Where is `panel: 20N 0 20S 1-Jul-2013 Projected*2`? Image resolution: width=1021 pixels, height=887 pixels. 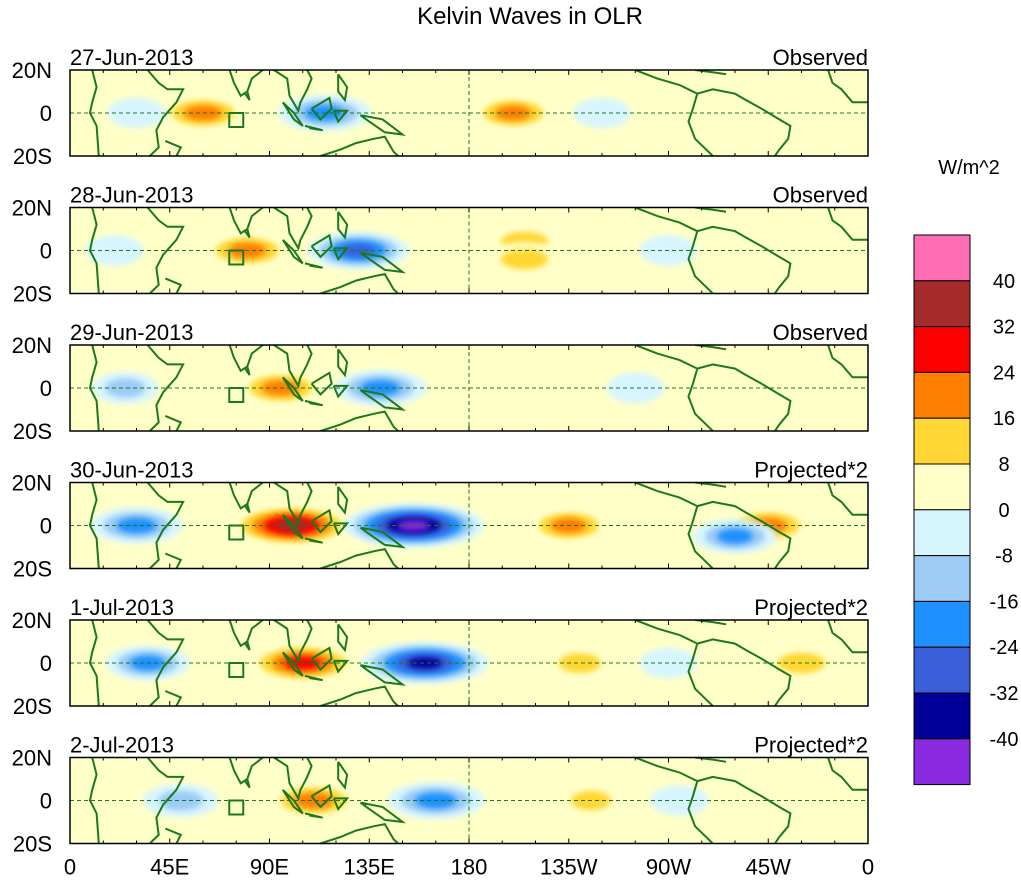
panel: 20N 0 20S 1-Jul-2013 Projected*2 is located at coordinates (440, 657).